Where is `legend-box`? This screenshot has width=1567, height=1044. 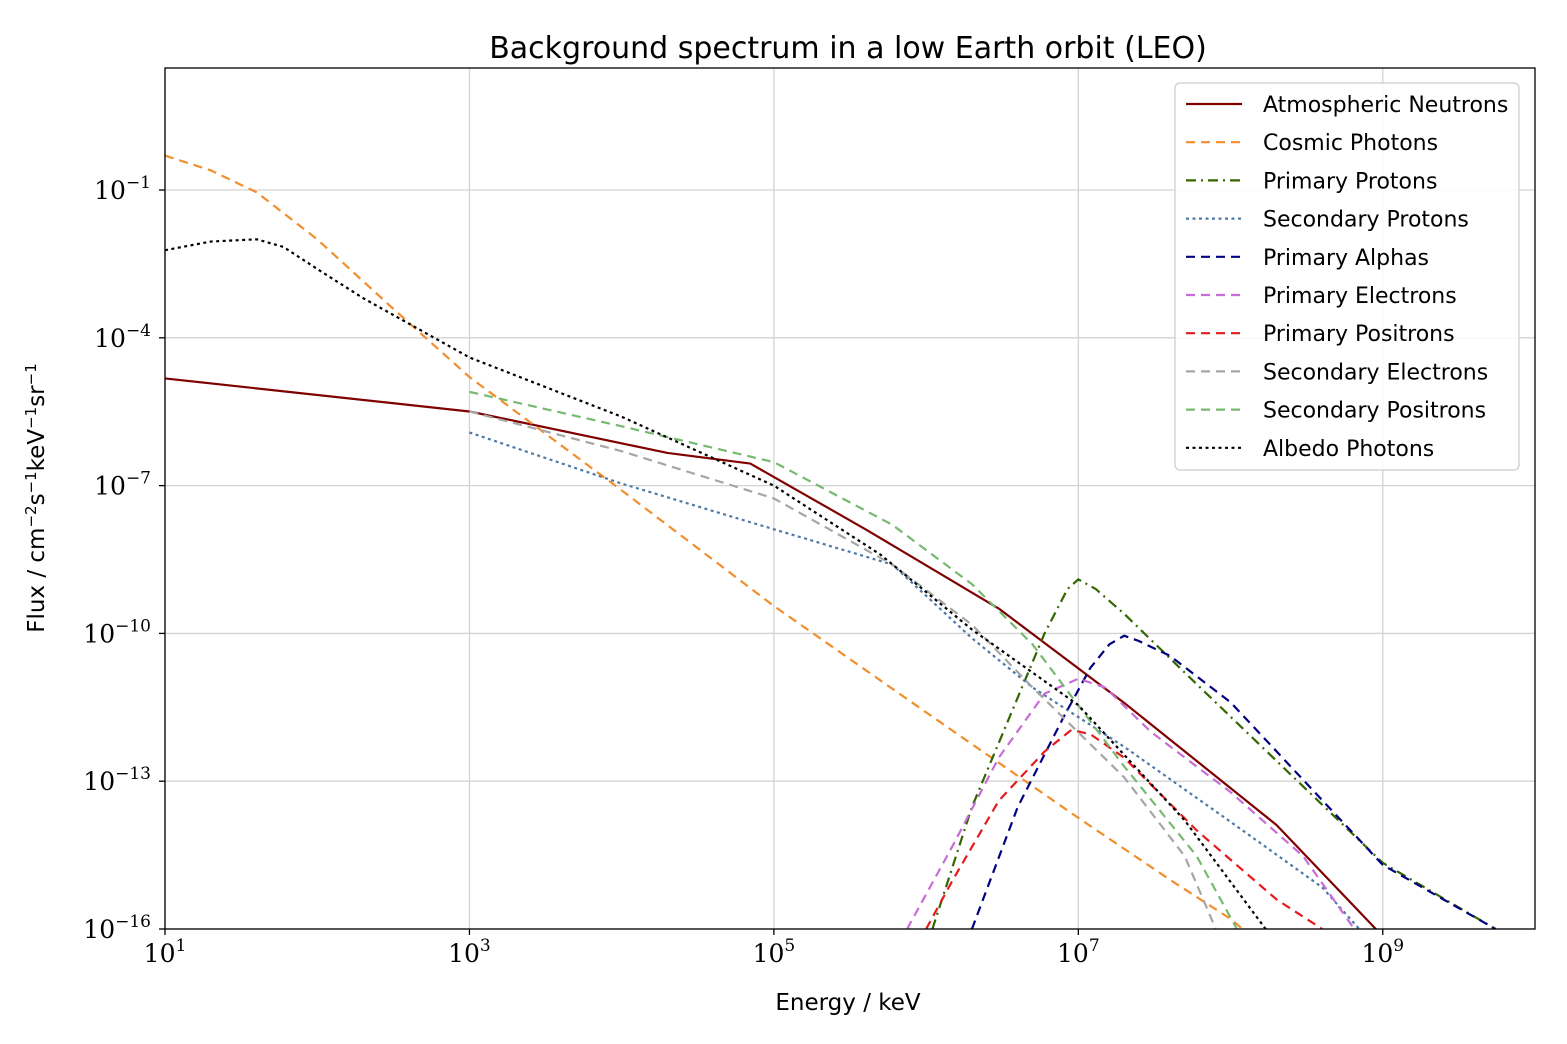 legend-box is located at coordinates (1347, 276).